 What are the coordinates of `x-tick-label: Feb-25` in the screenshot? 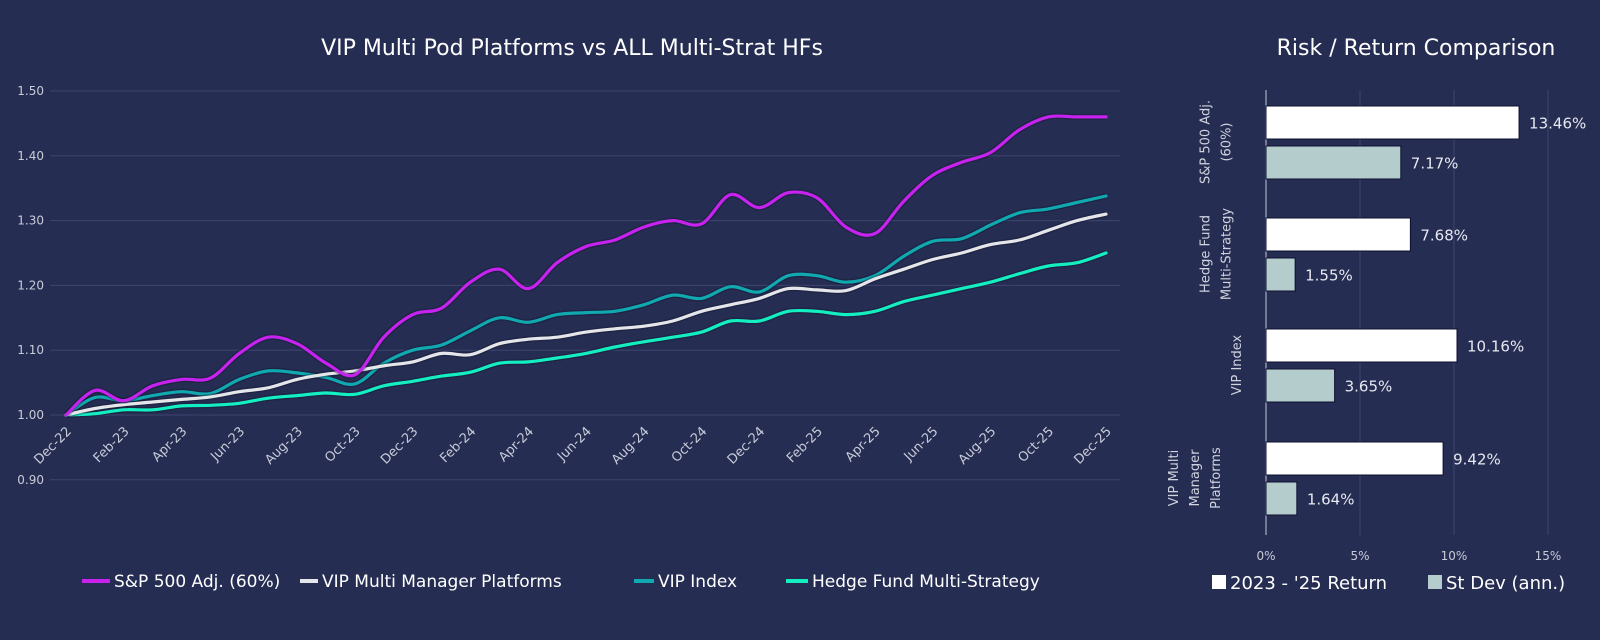 It's located at (805, 445).